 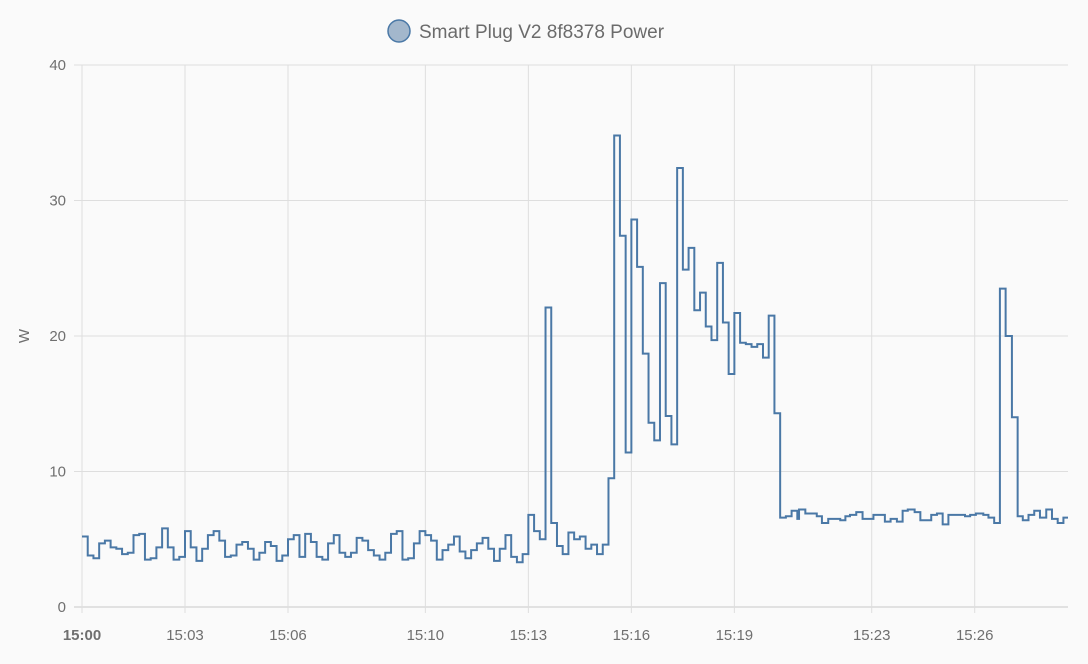 What do you see at coordinates (288, 635) in the screenshot?
I see `x-tick-label: 15:06` at bounding box center [288, 635].